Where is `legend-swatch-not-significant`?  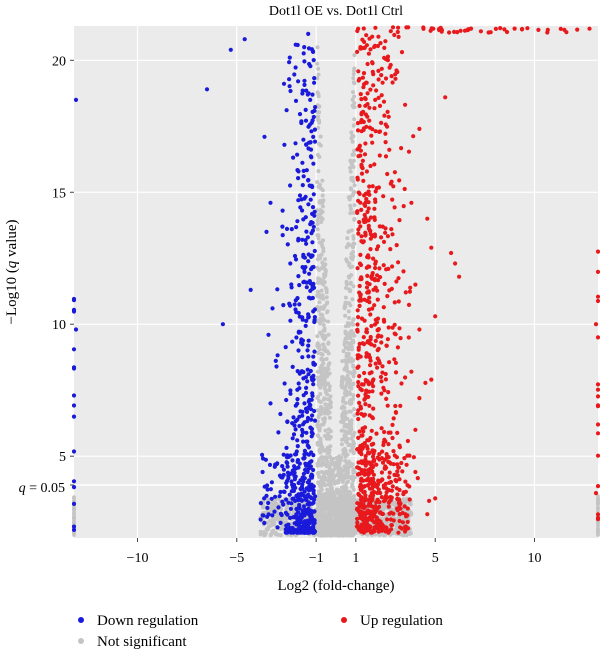 legend-swatch-not-significant is located at coordinates (81, 641).